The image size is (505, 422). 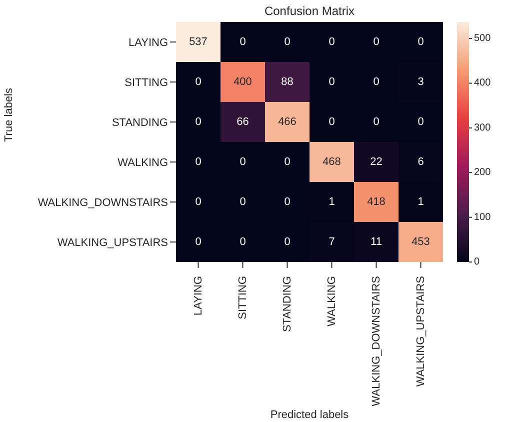 What do you see at coordinates (483, 172) in the screenshot?
I see `color-bar-label: 200` at bounding box center [483, 172].